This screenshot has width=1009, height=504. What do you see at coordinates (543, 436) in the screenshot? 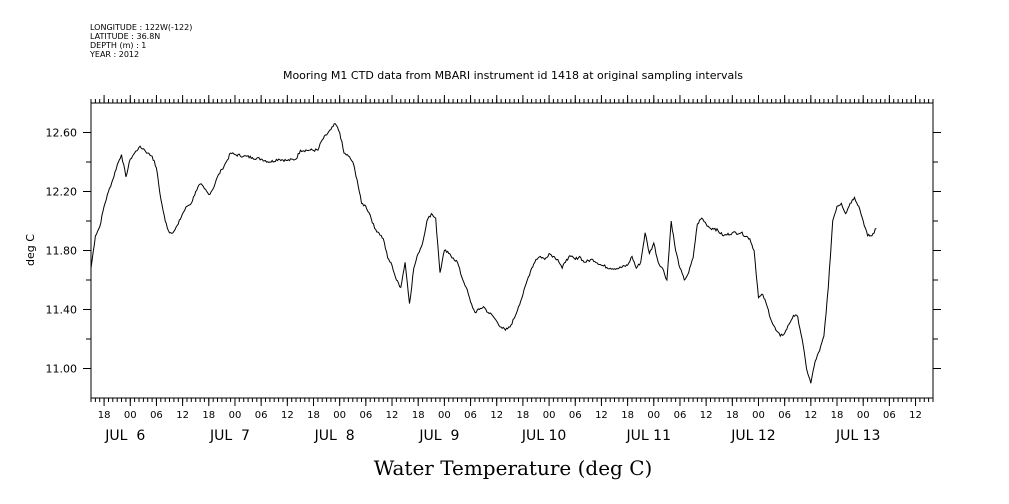
I see `x-day-label: JUL 10` at bounding box center [543, 436].